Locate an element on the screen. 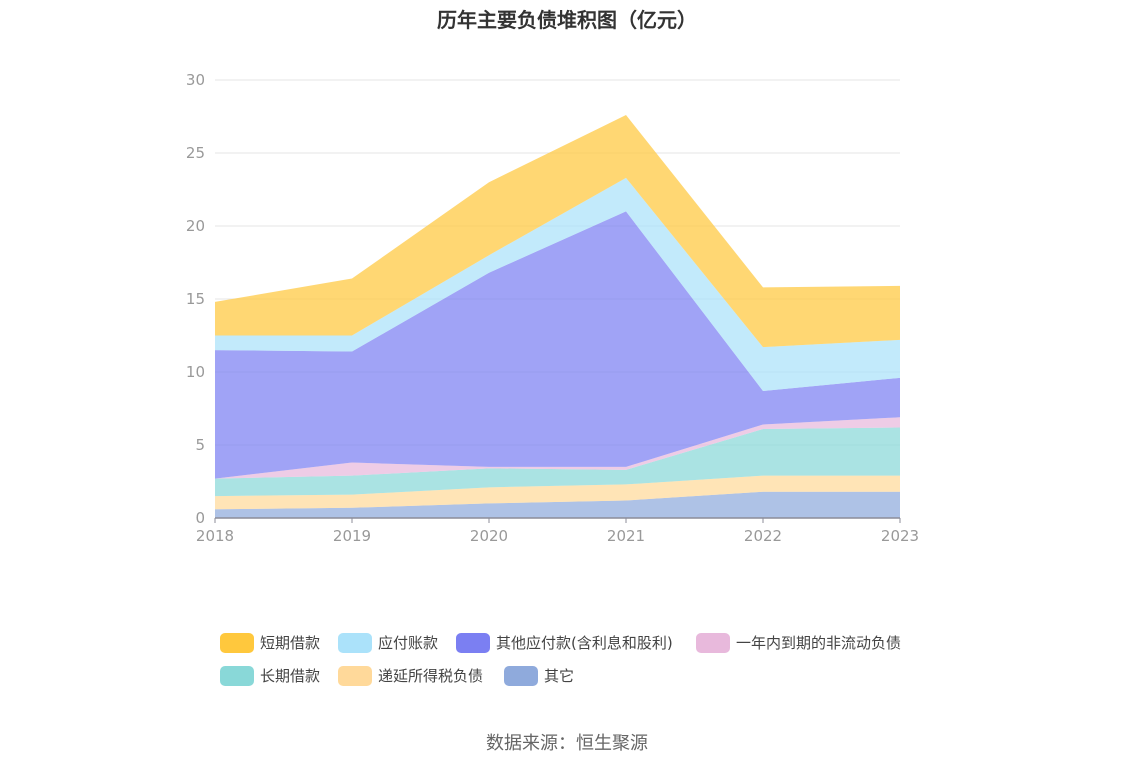  x-axis-labels: 2018 2019 2020 2021 2022 2023 is located at coordinates (557, 536).